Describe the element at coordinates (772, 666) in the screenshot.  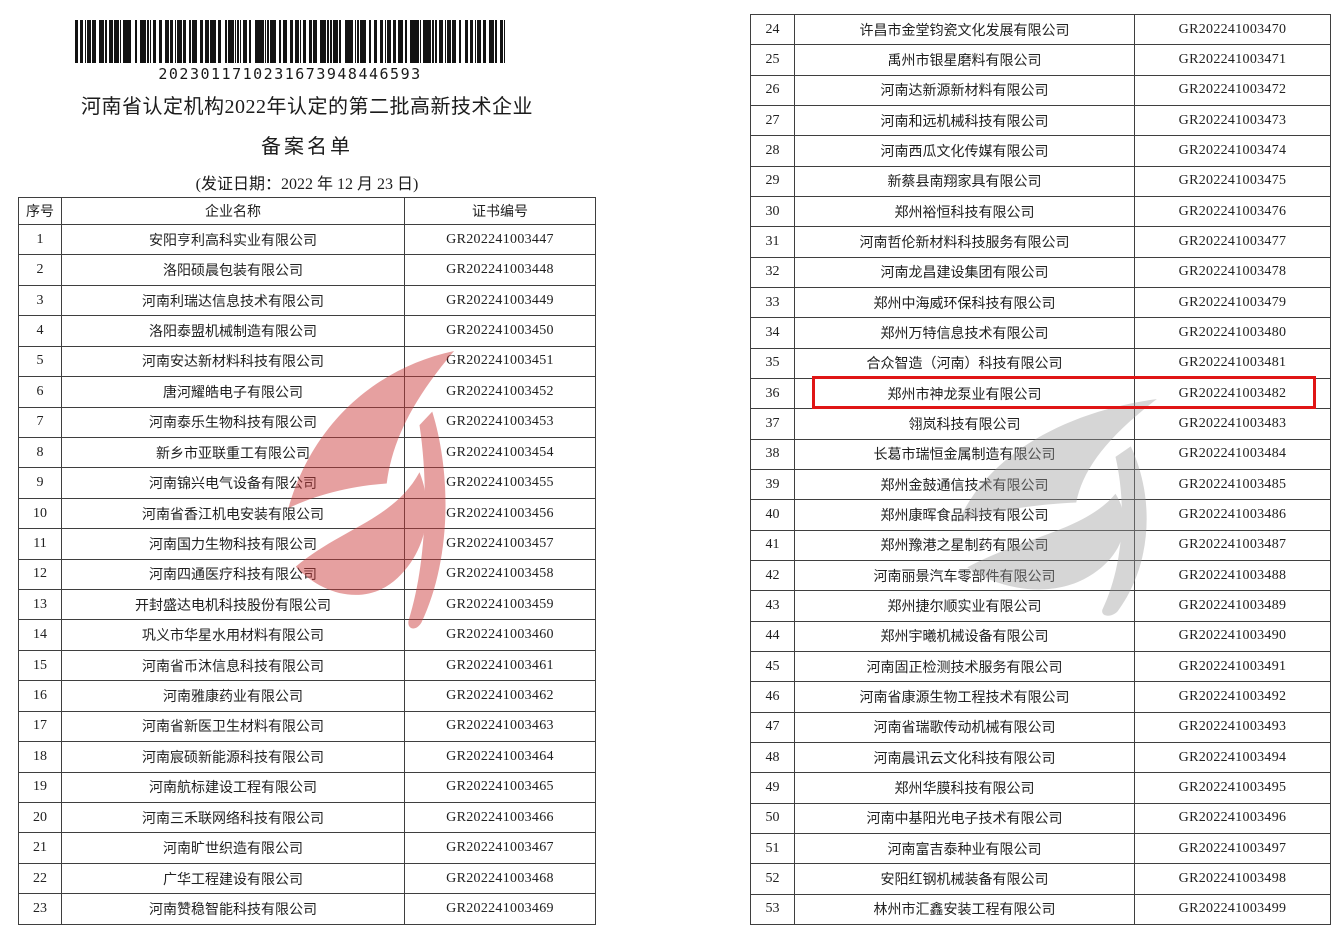
I see `row-number: 45` at that location.